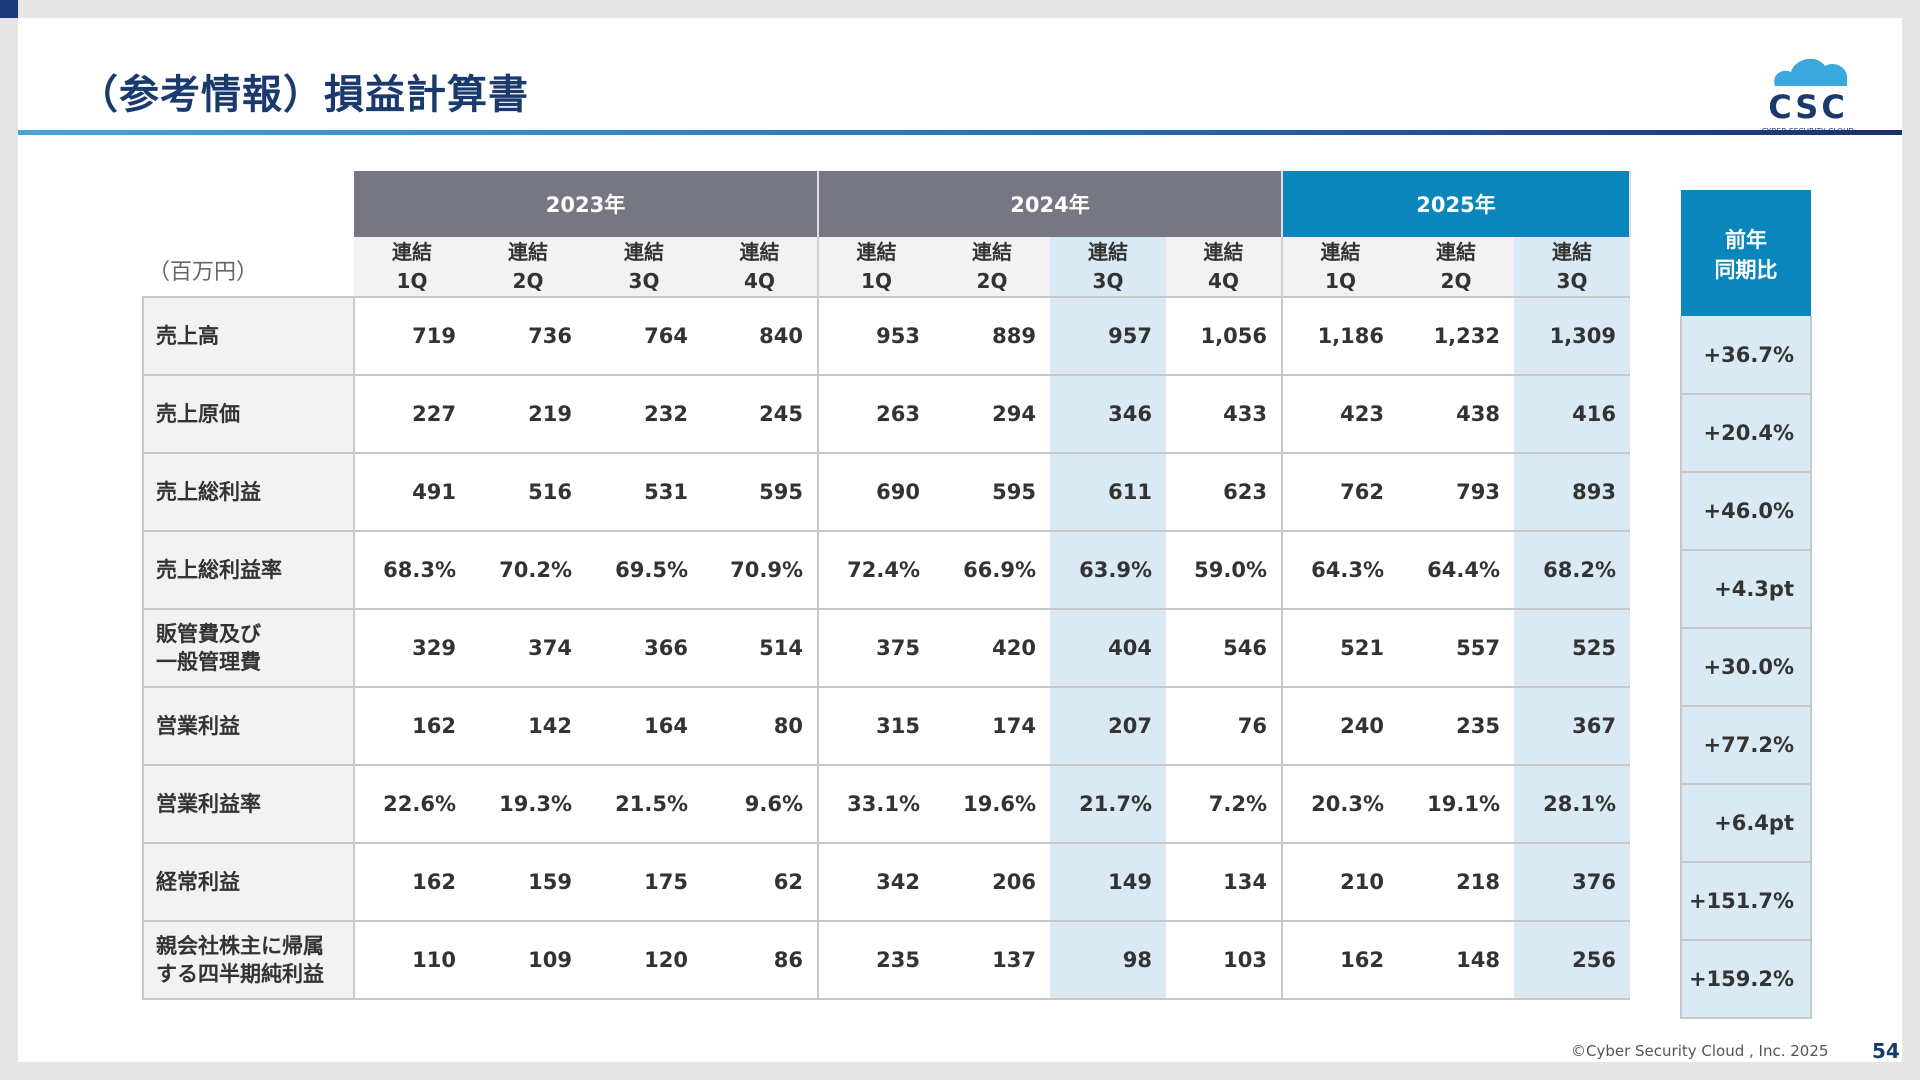  What do you see at coordinates (1572, 492) in the screenshot?
I see `table-cell: 893` at bounding box center [1572, 492].